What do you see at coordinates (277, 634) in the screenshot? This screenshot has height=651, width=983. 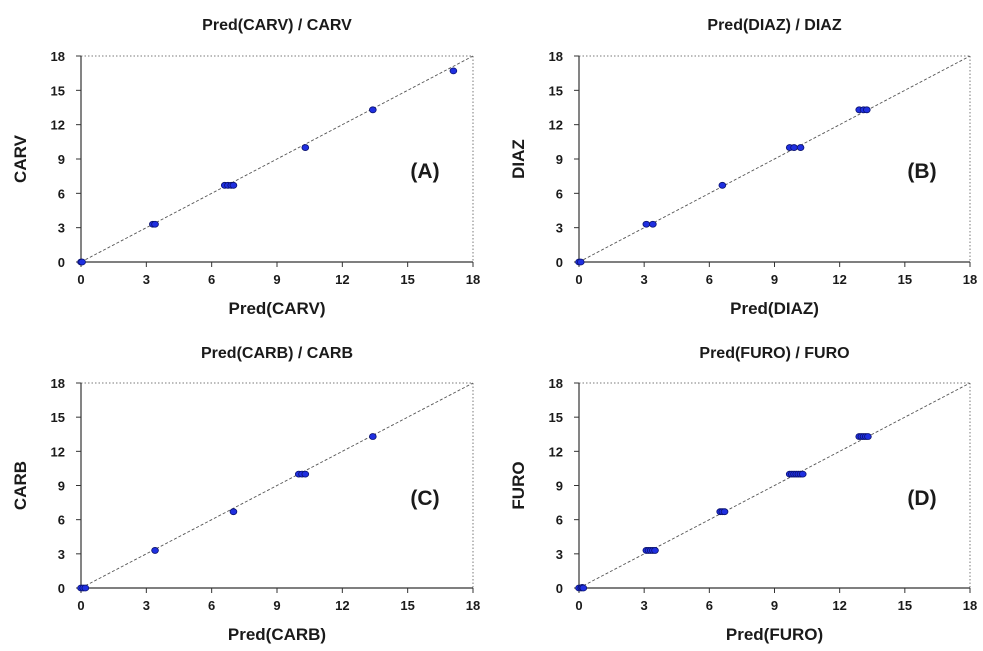 I see `x-axis-label: Pred(CARB)` at bounding box center [277, 634].